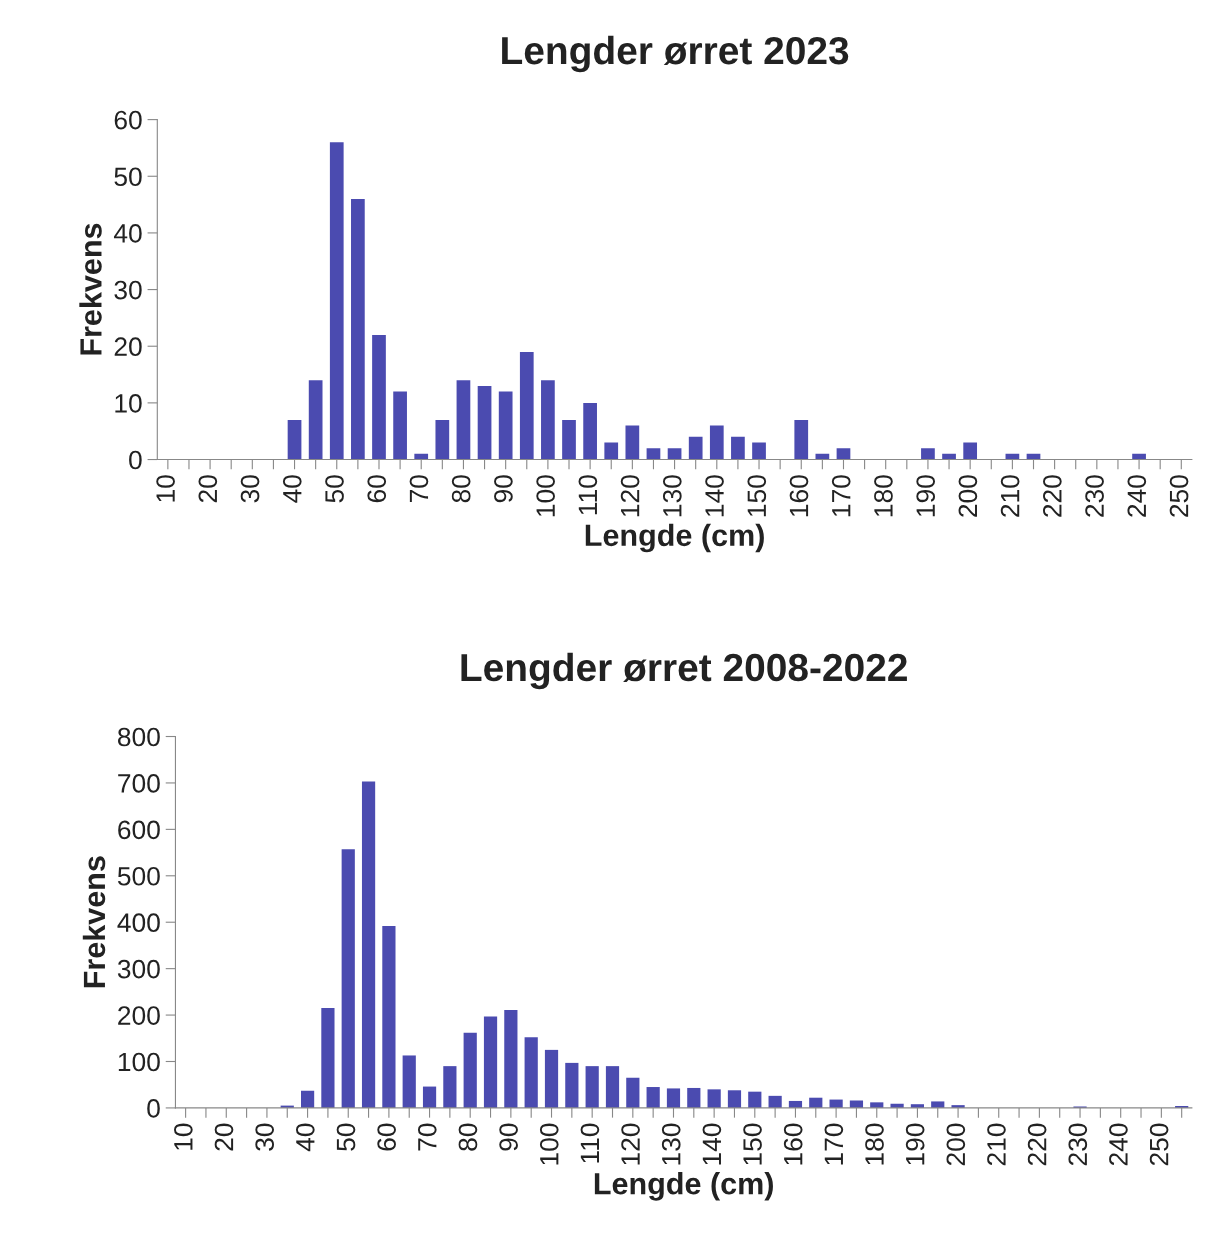  I want to click on y-tick-label: 700, so click(139, 783).